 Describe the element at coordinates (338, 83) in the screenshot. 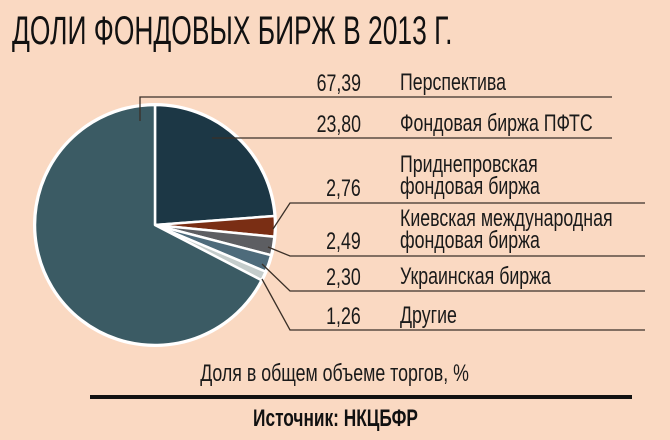

I see `legend-value-perspektiva: 67,39` at that location.